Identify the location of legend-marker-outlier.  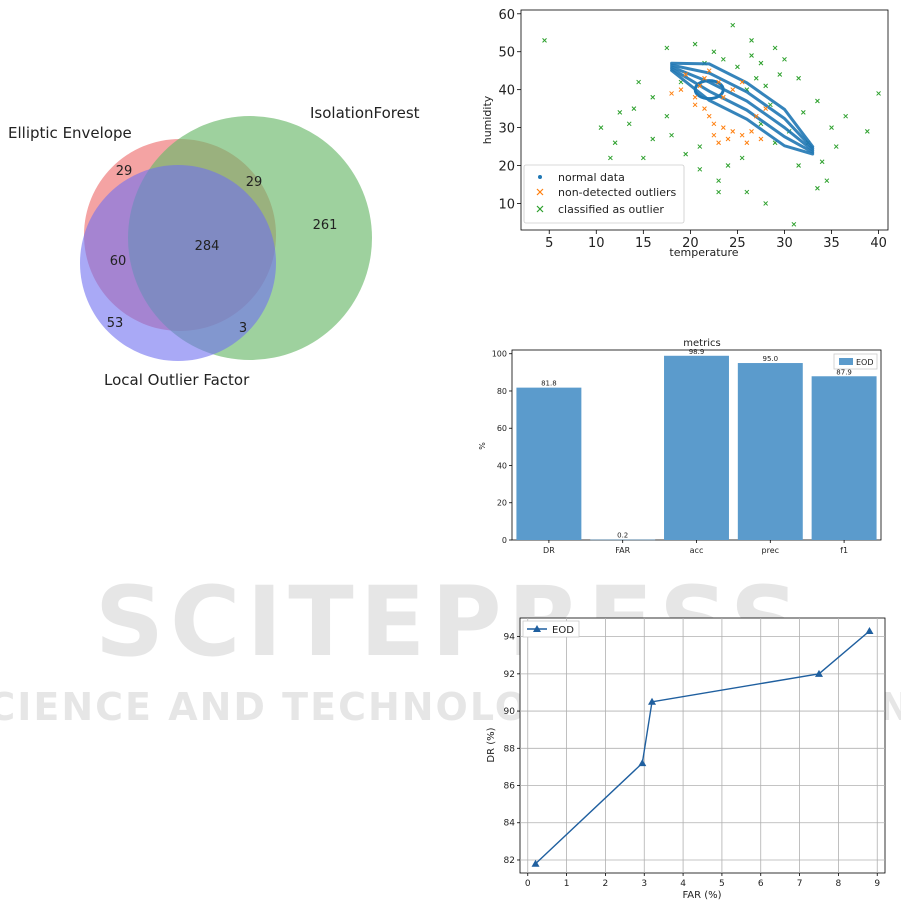
(540, 209).